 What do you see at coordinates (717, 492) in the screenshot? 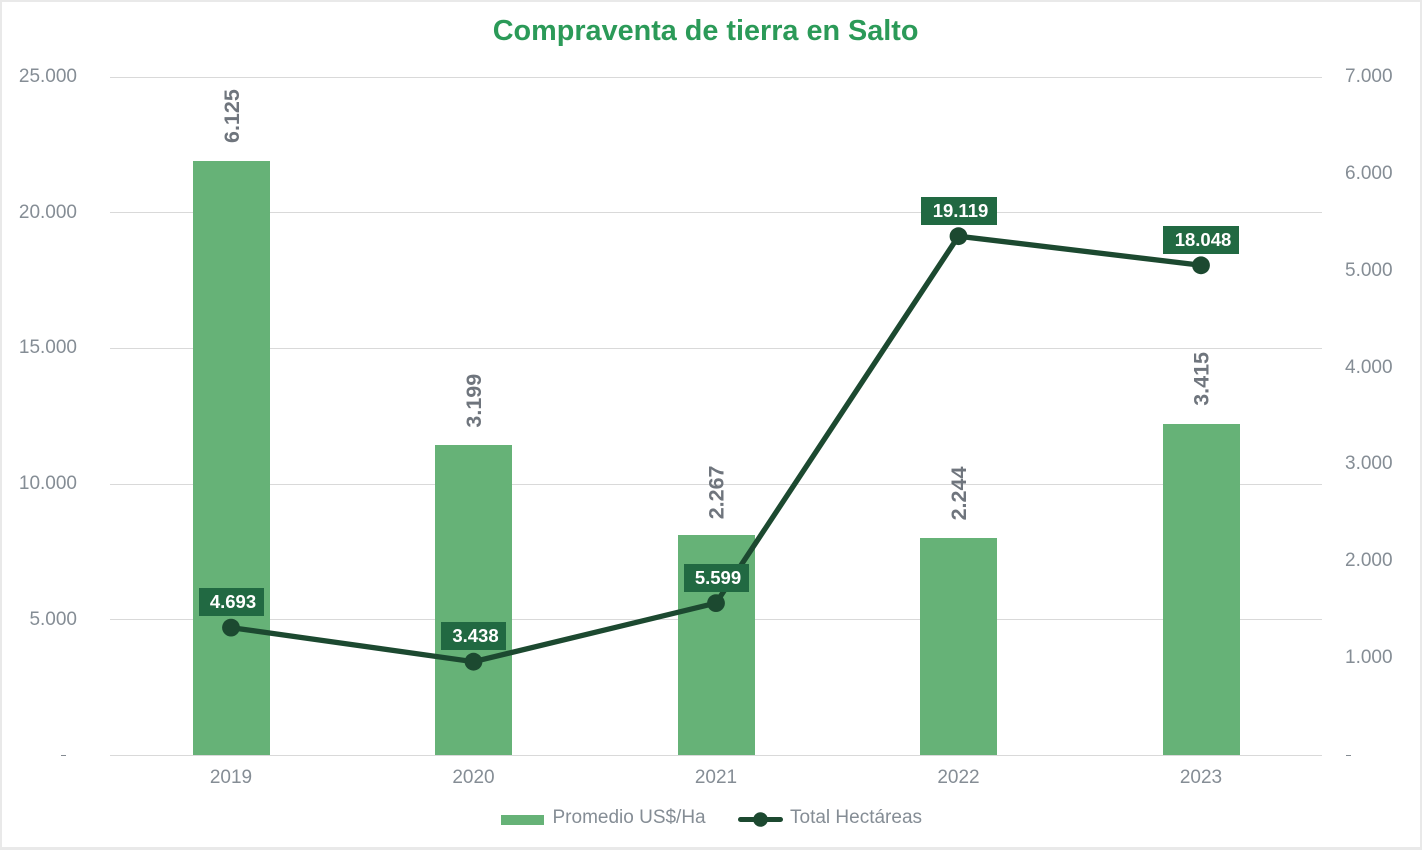
I see `svg-text: 2.267` at bounding box center [717, 492].